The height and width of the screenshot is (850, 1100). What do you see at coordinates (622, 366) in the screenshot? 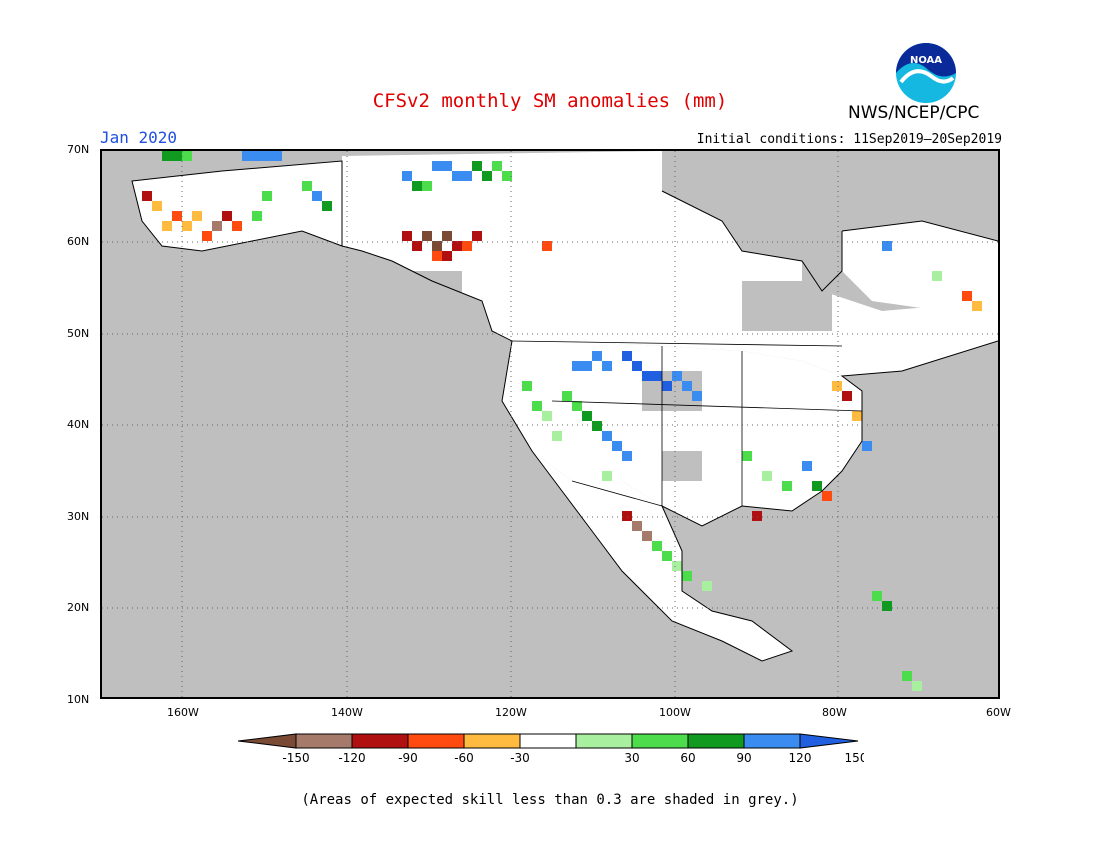
I see `grey-skill-layer` at bounding box center [622, 366].